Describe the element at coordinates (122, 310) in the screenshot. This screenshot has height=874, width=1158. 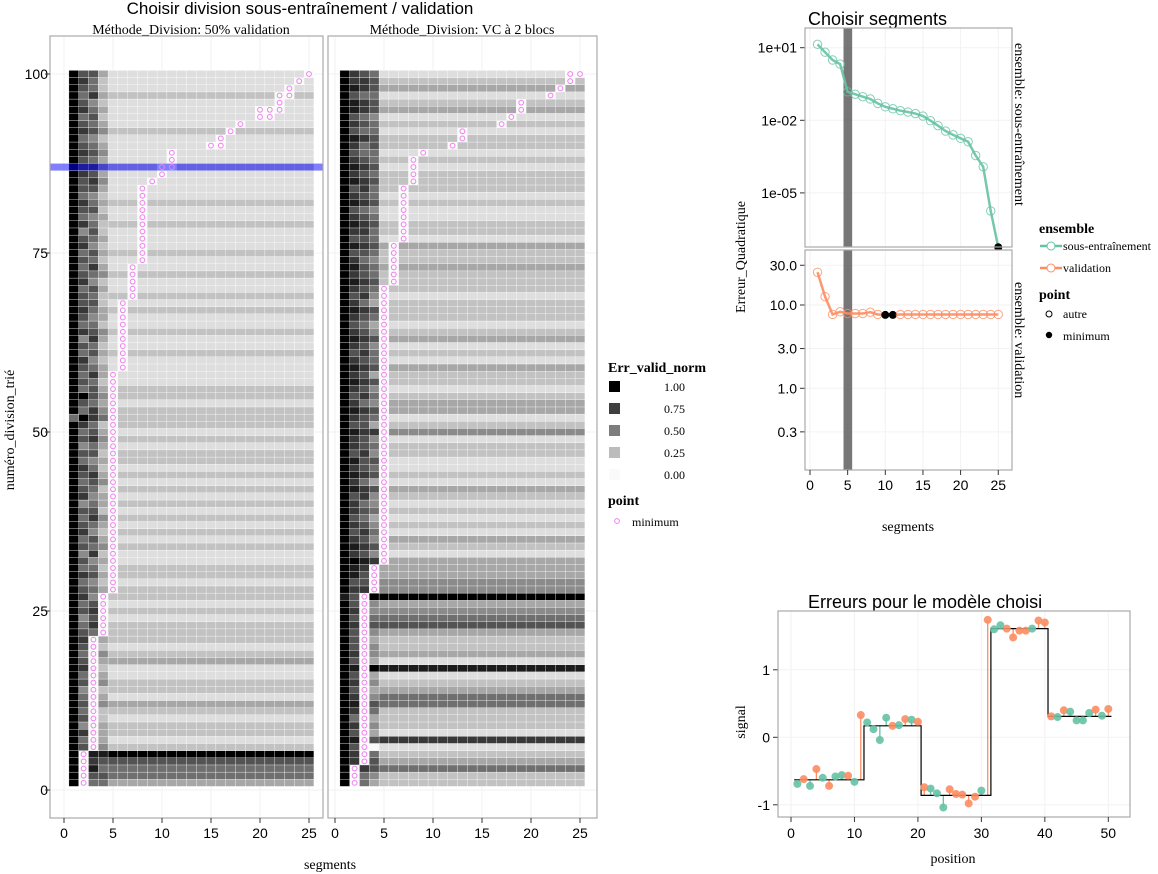
I see `minimum-marker` at that location.